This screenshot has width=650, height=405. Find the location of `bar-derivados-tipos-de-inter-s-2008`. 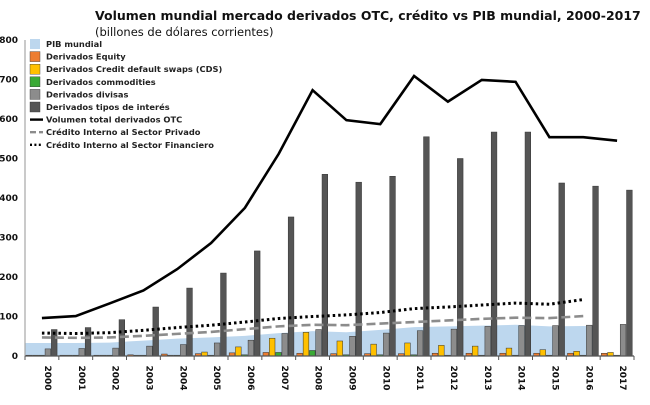

bar-derivados-tipos-de-inter-s-2008 is located at coordinates (324, 265).